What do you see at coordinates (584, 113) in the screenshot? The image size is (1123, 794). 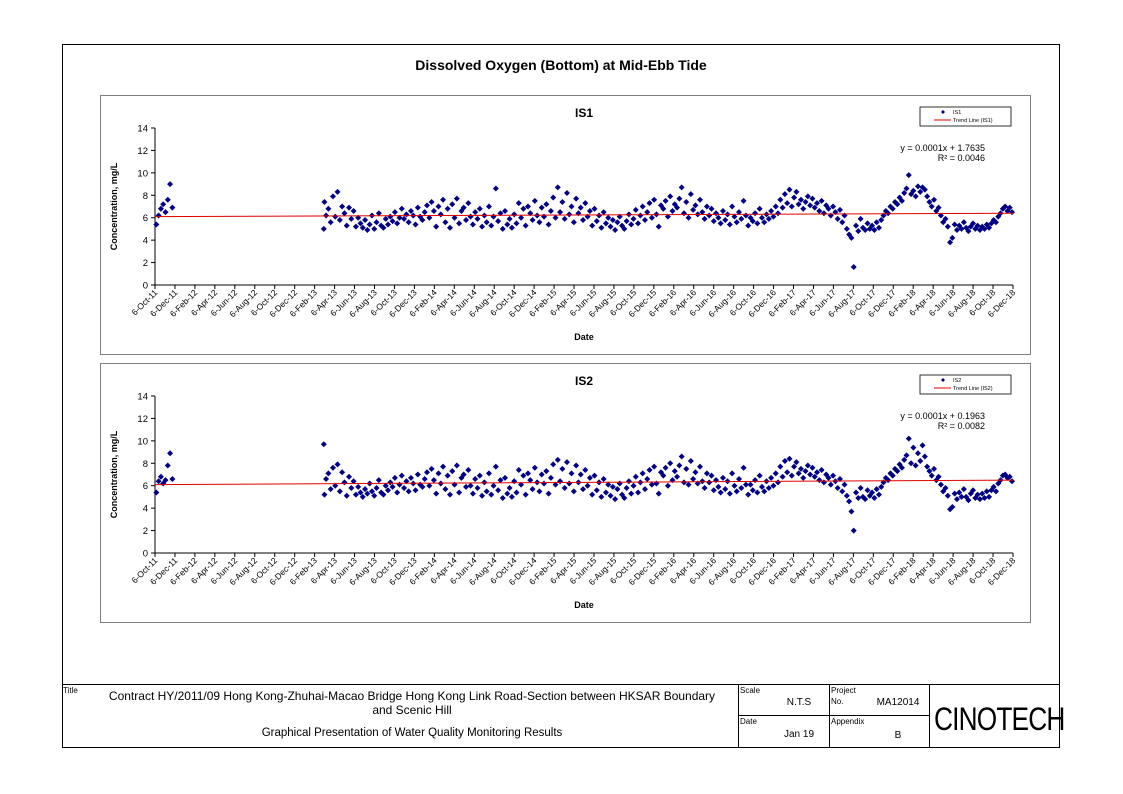 I see `chart-title: IS1` at bounding box center [584, 113].